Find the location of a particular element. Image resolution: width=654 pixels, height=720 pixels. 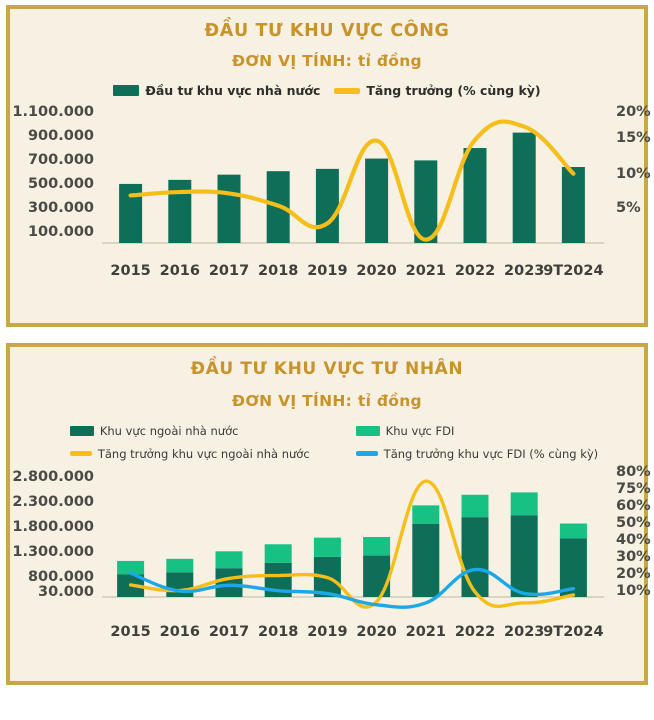

left-axis-tick: 900.000 is located at coordinates (61, 136).